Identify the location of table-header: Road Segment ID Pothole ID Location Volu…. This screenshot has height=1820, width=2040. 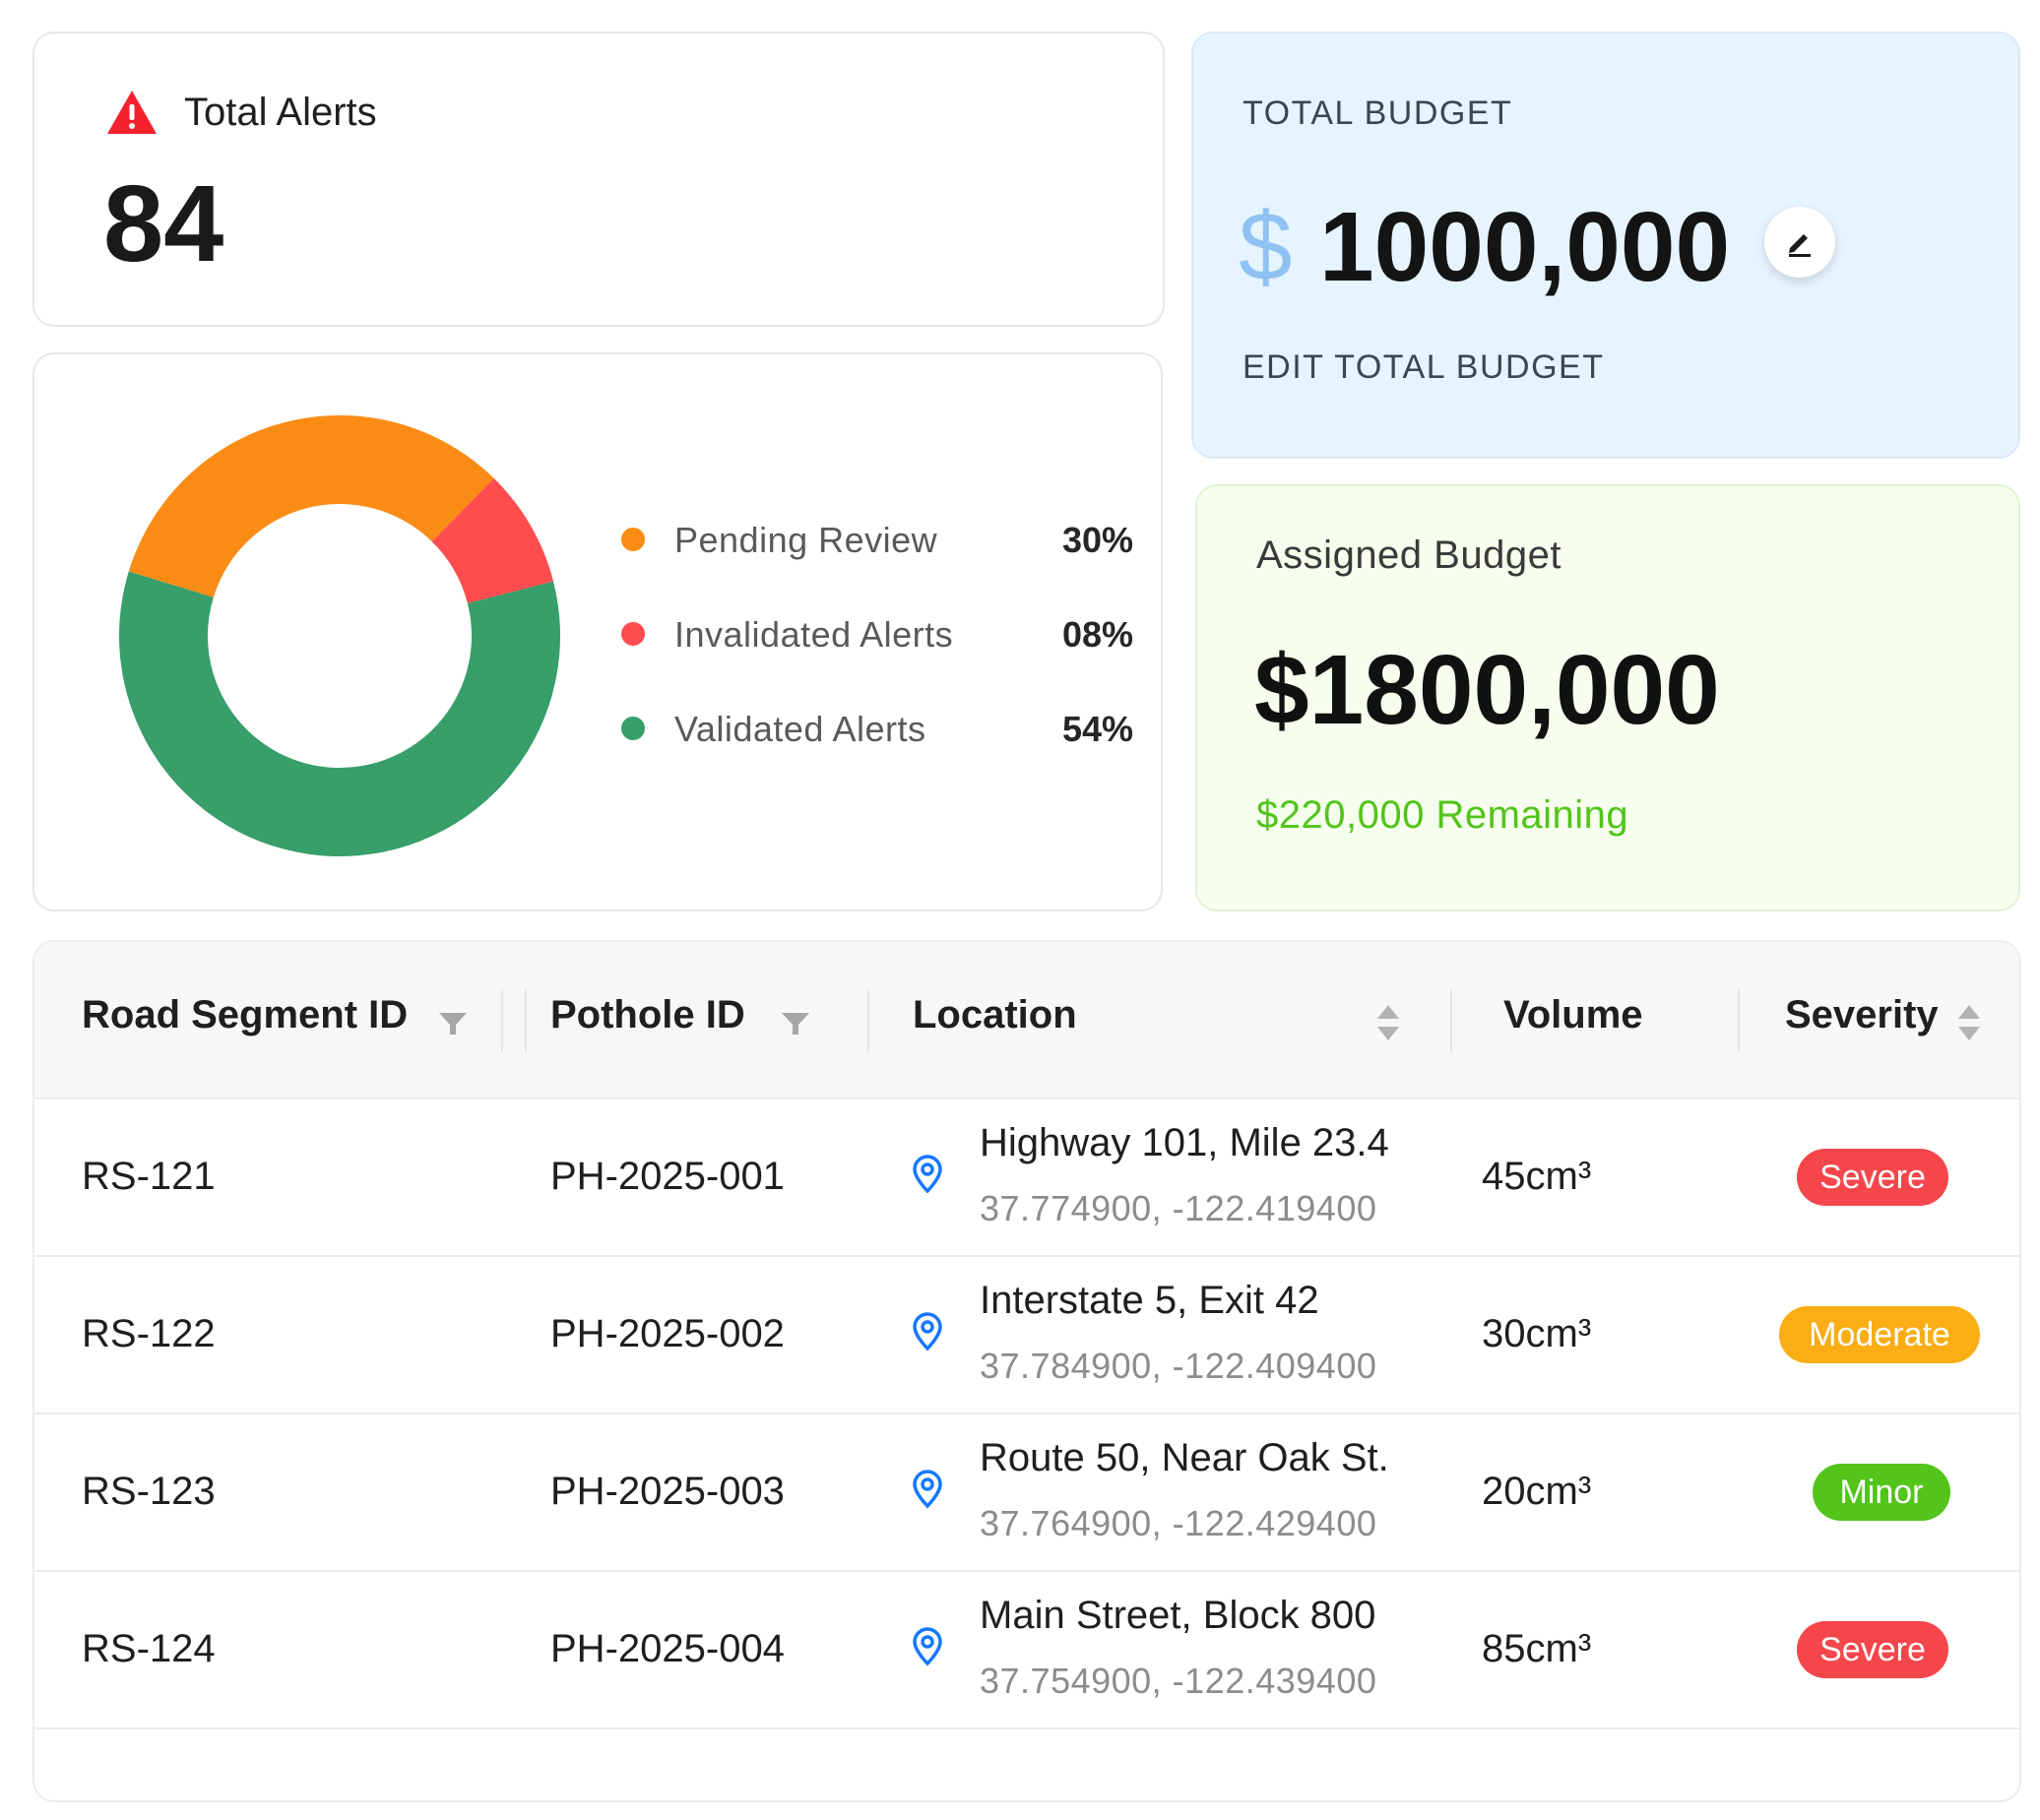
(1026, 1020).